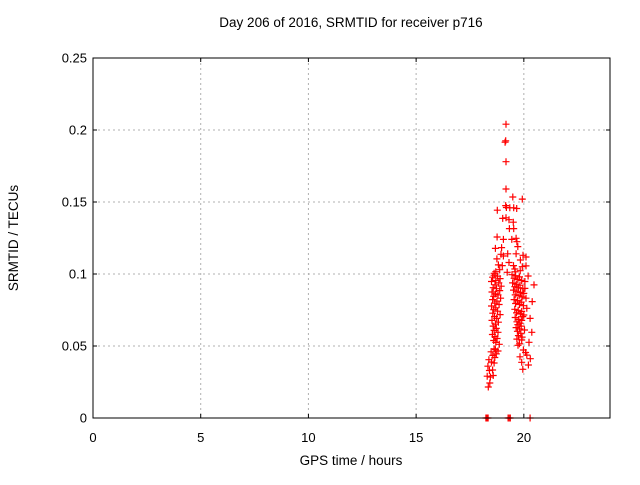  I want to click on data-points-layer, so click(510, 271).